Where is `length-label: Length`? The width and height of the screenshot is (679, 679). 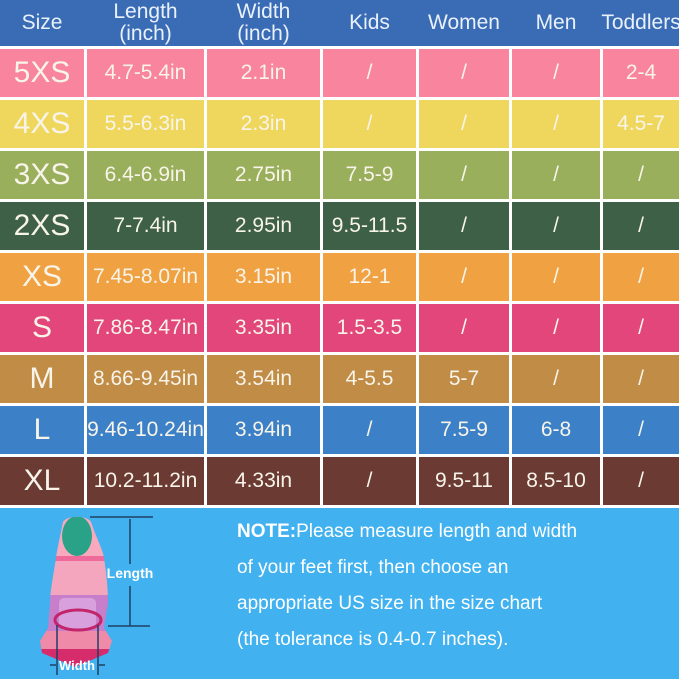 length-label: Length is located at coordinates (130, 573).